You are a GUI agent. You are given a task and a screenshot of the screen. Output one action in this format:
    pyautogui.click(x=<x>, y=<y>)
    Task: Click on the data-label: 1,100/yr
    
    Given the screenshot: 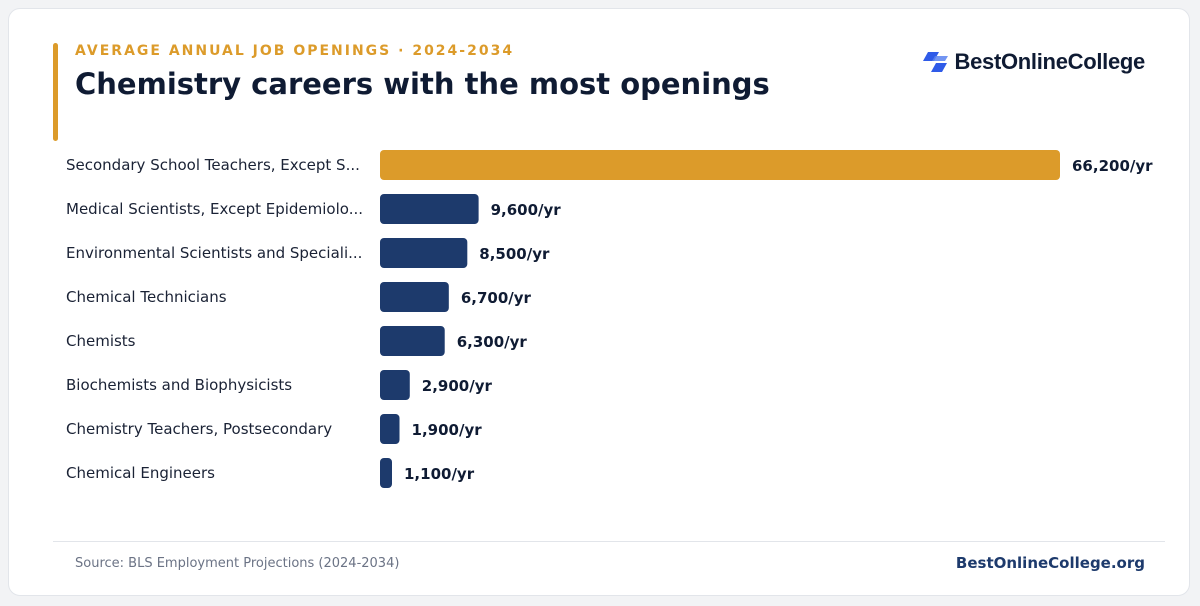 What is the action you would take?
    pyautogui.click(x=439, y=474)
    